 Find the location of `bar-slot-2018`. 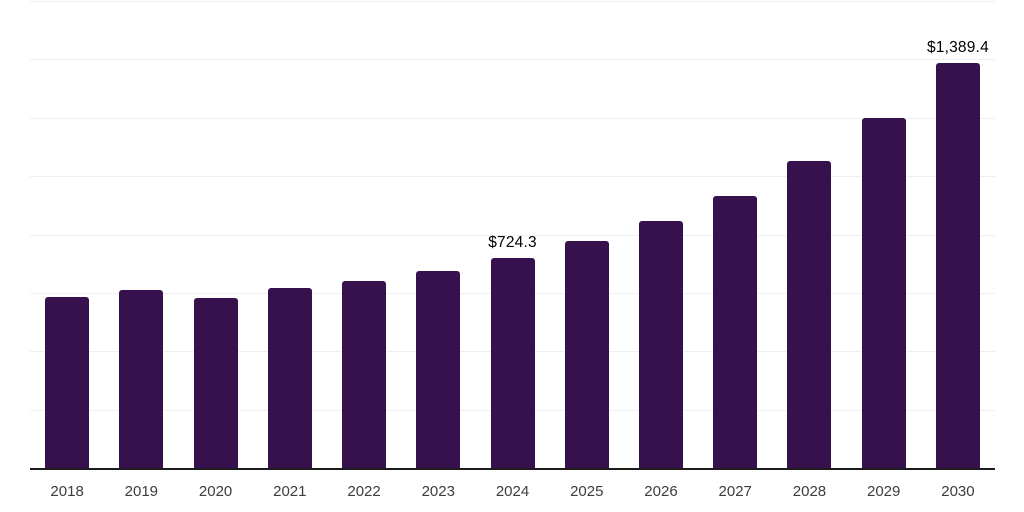

bar-slot-2018 is located at coordinates (67, 235).